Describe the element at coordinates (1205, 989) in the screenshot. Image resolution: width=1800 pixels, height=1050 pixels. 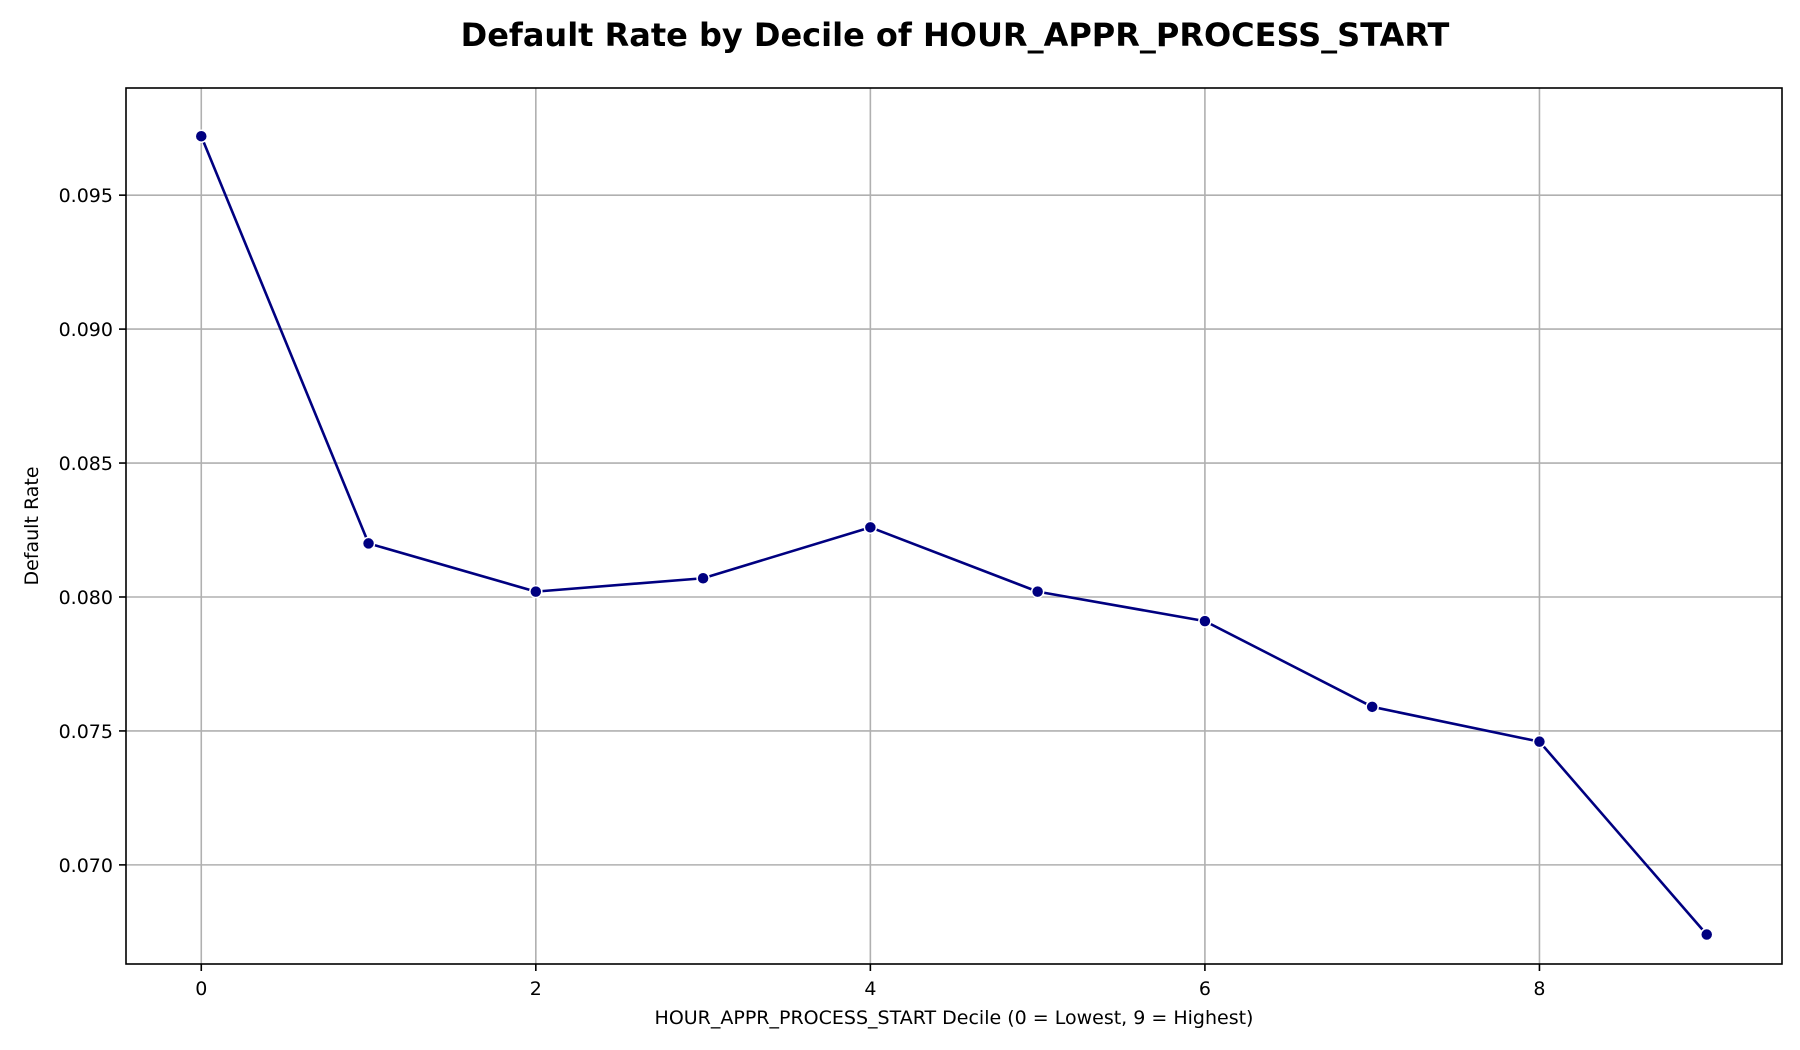
I see `x-tick-label: 6` at that location.